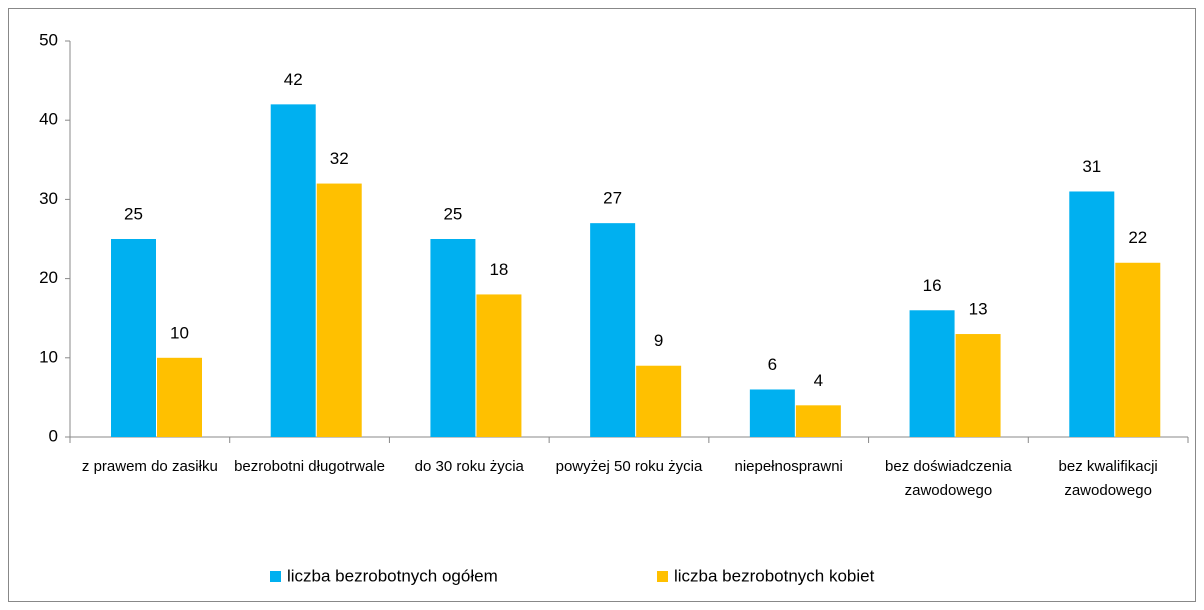  Describe the element at coordinates (310, 466) in the screenshot. I see `x-tick-label: bezrobotni długotrwale` at that location.